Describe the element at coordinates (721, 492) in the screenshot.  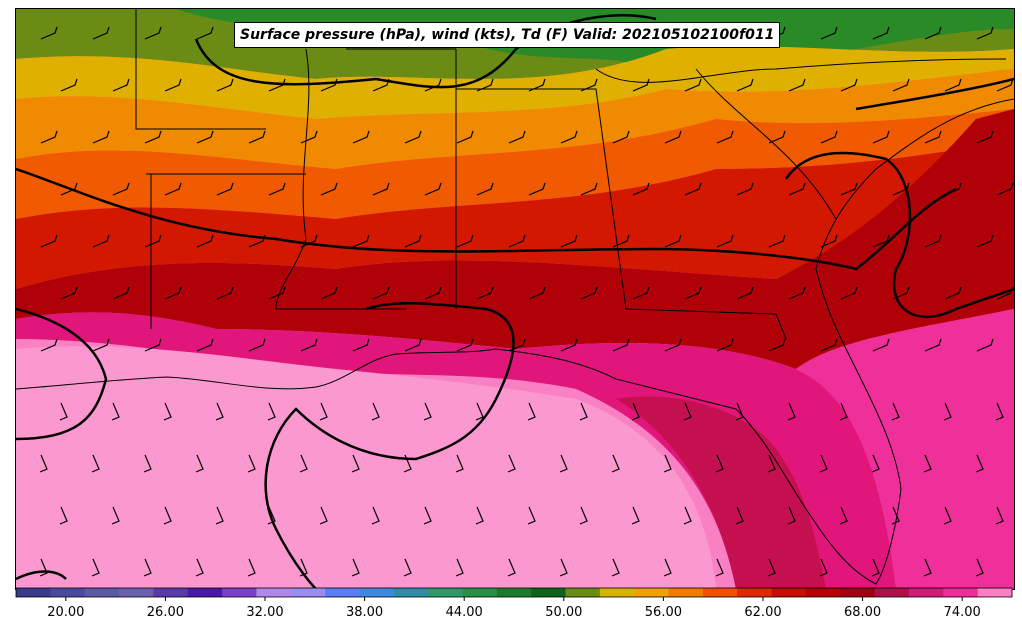
I see `td-band-florida` at that location.